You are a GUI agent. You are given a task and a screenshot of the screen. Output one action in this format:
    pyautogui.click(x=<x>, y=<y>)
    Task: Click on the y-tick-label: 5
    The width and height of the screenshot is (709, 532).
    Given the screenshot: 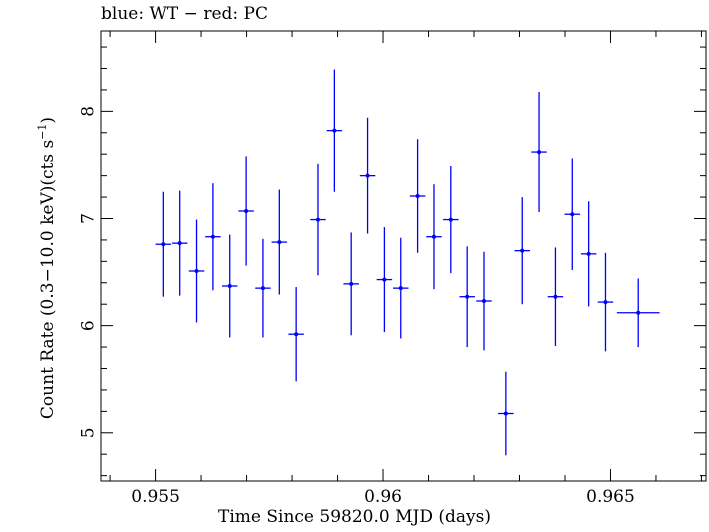 What is the action you would take?
    pyautogui.click(x=89, y=432)
    